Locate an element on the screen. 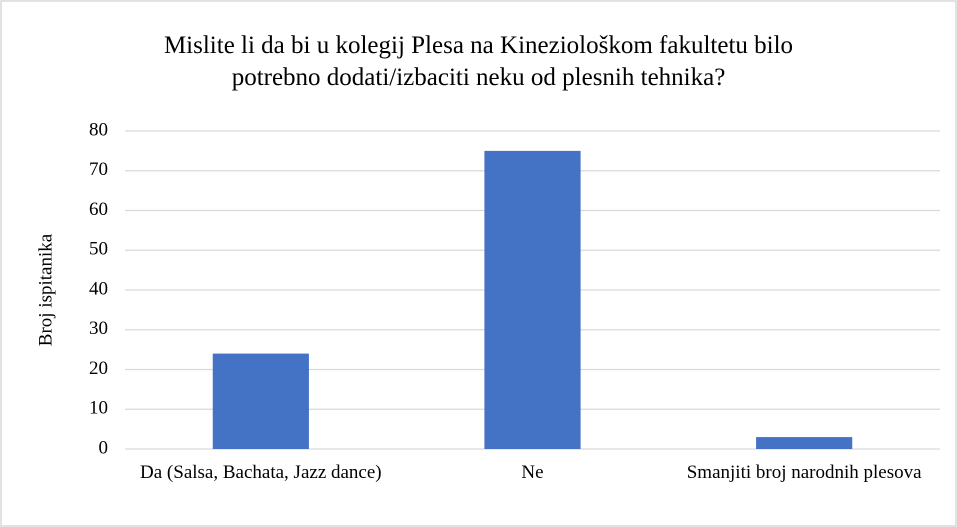  y-tick-label: 50 is located at coordinates (98, 249).